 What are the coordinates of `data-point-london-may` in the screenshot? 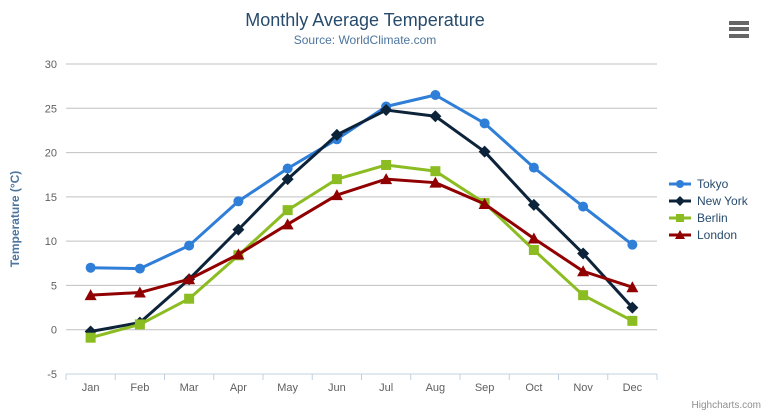 It's located at (287, 224).